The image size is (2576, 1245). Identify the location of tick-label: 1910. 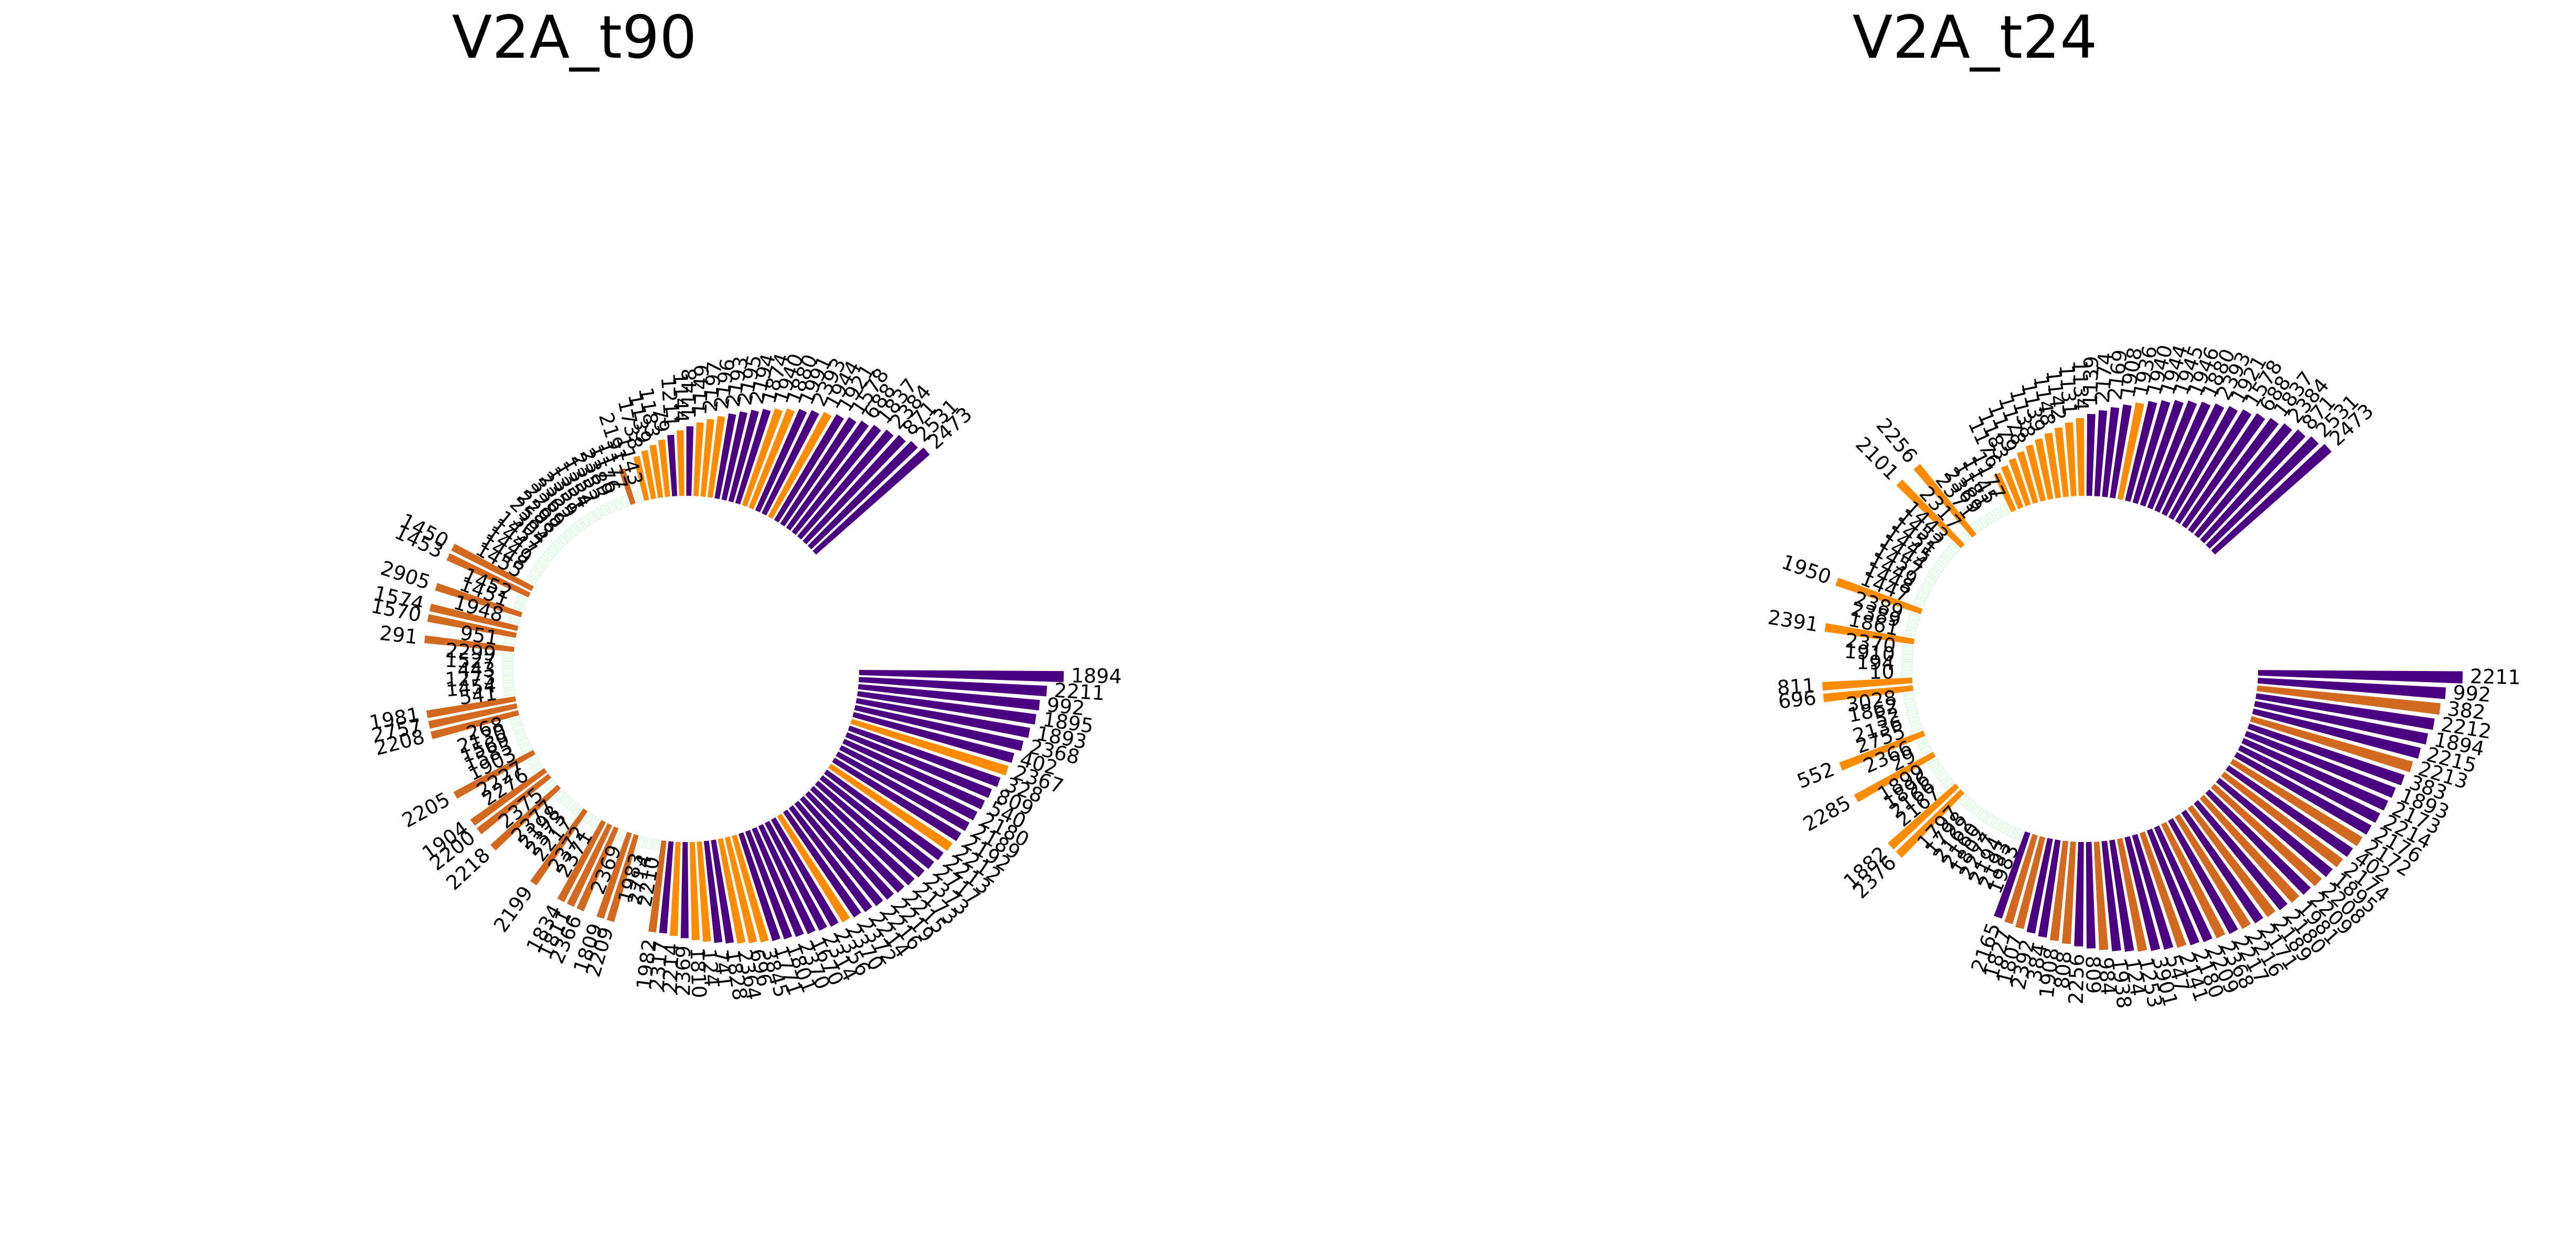
(1870, 653).